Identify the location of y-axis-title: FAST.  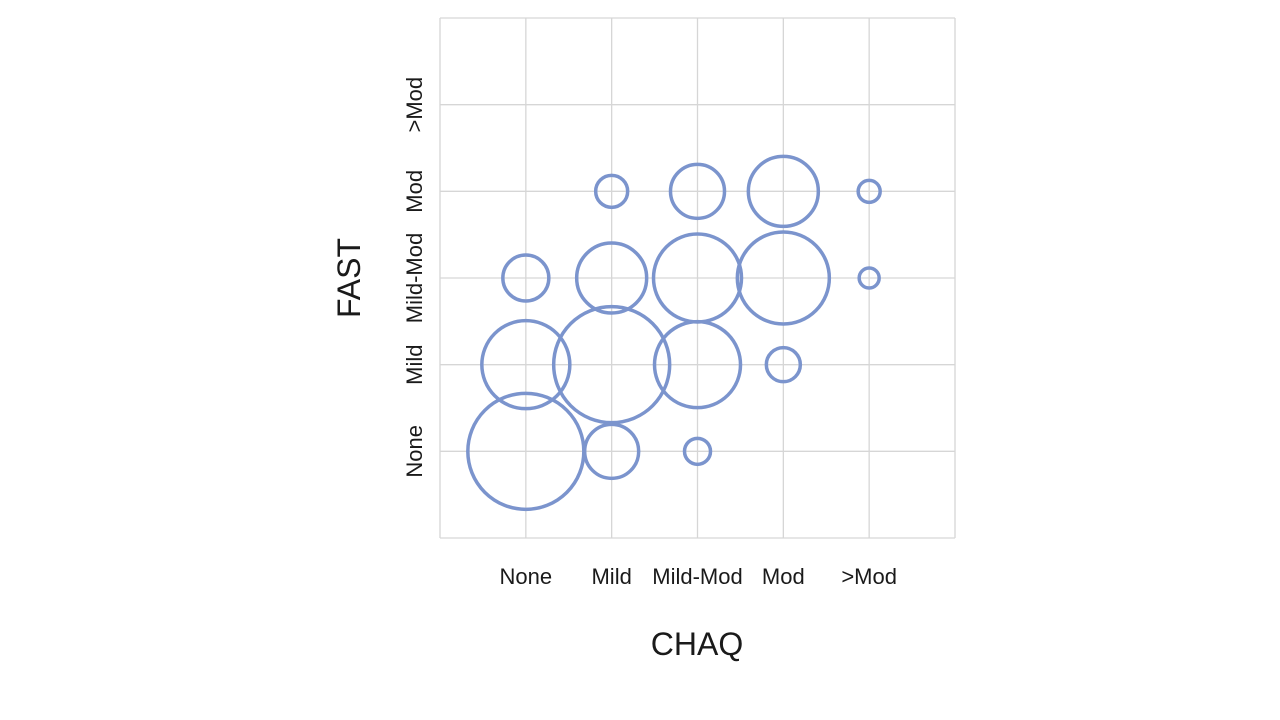
(349, 278).